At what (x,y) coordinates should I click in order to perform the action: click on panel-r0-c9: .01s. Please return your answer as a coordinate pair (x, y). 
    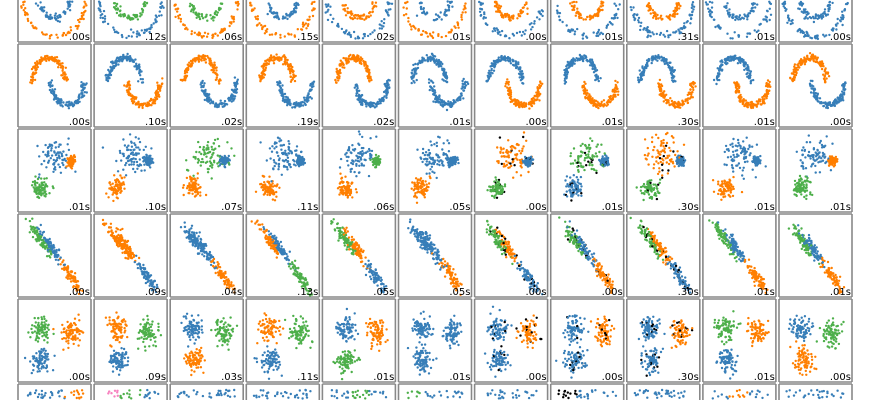
    Looking at the image, I should click on (739, 21).